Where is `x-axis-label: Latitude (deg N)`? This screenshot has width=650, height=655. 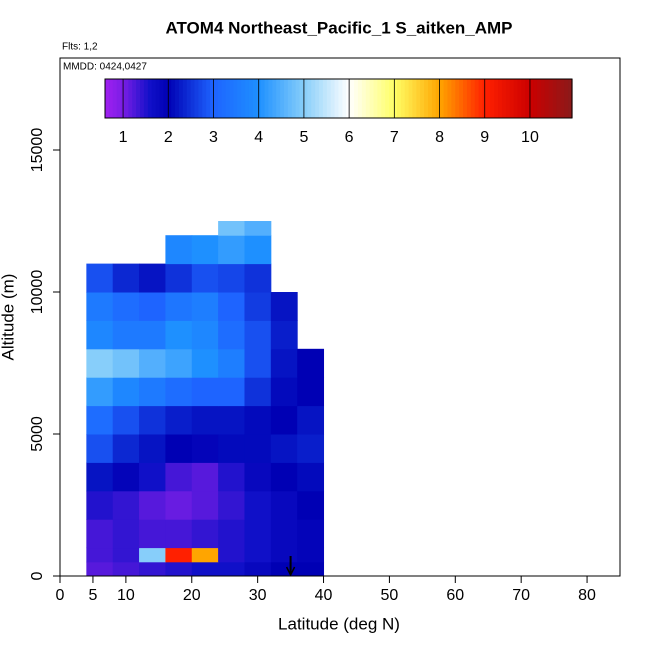 x-axis-label: Latitude (deg N) is located at coordinates (339, 623).